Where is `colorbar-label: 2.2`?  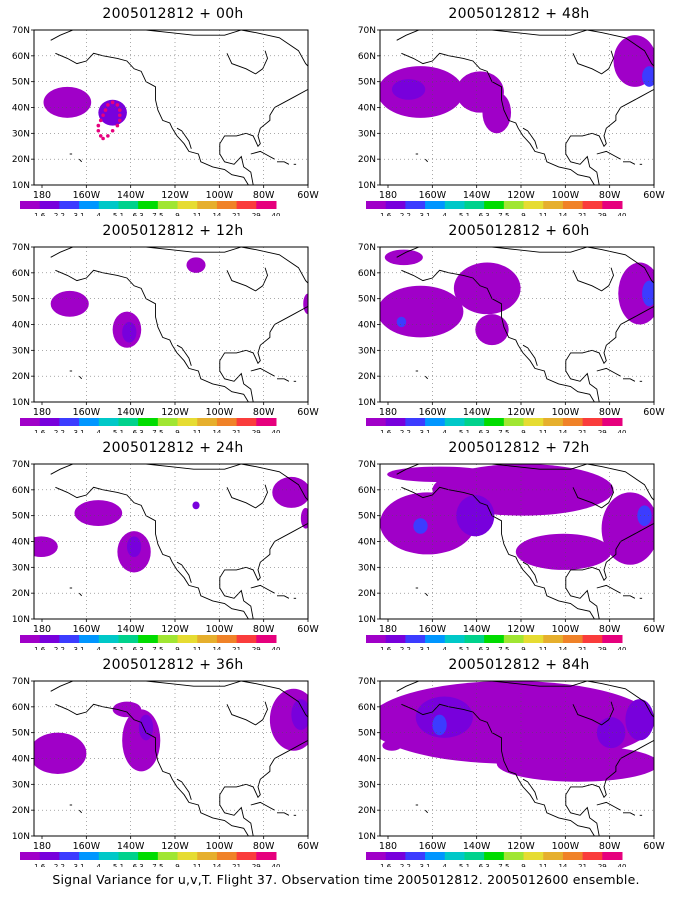 colorbar-label: 2.2 is located at coordinates (59, 431).